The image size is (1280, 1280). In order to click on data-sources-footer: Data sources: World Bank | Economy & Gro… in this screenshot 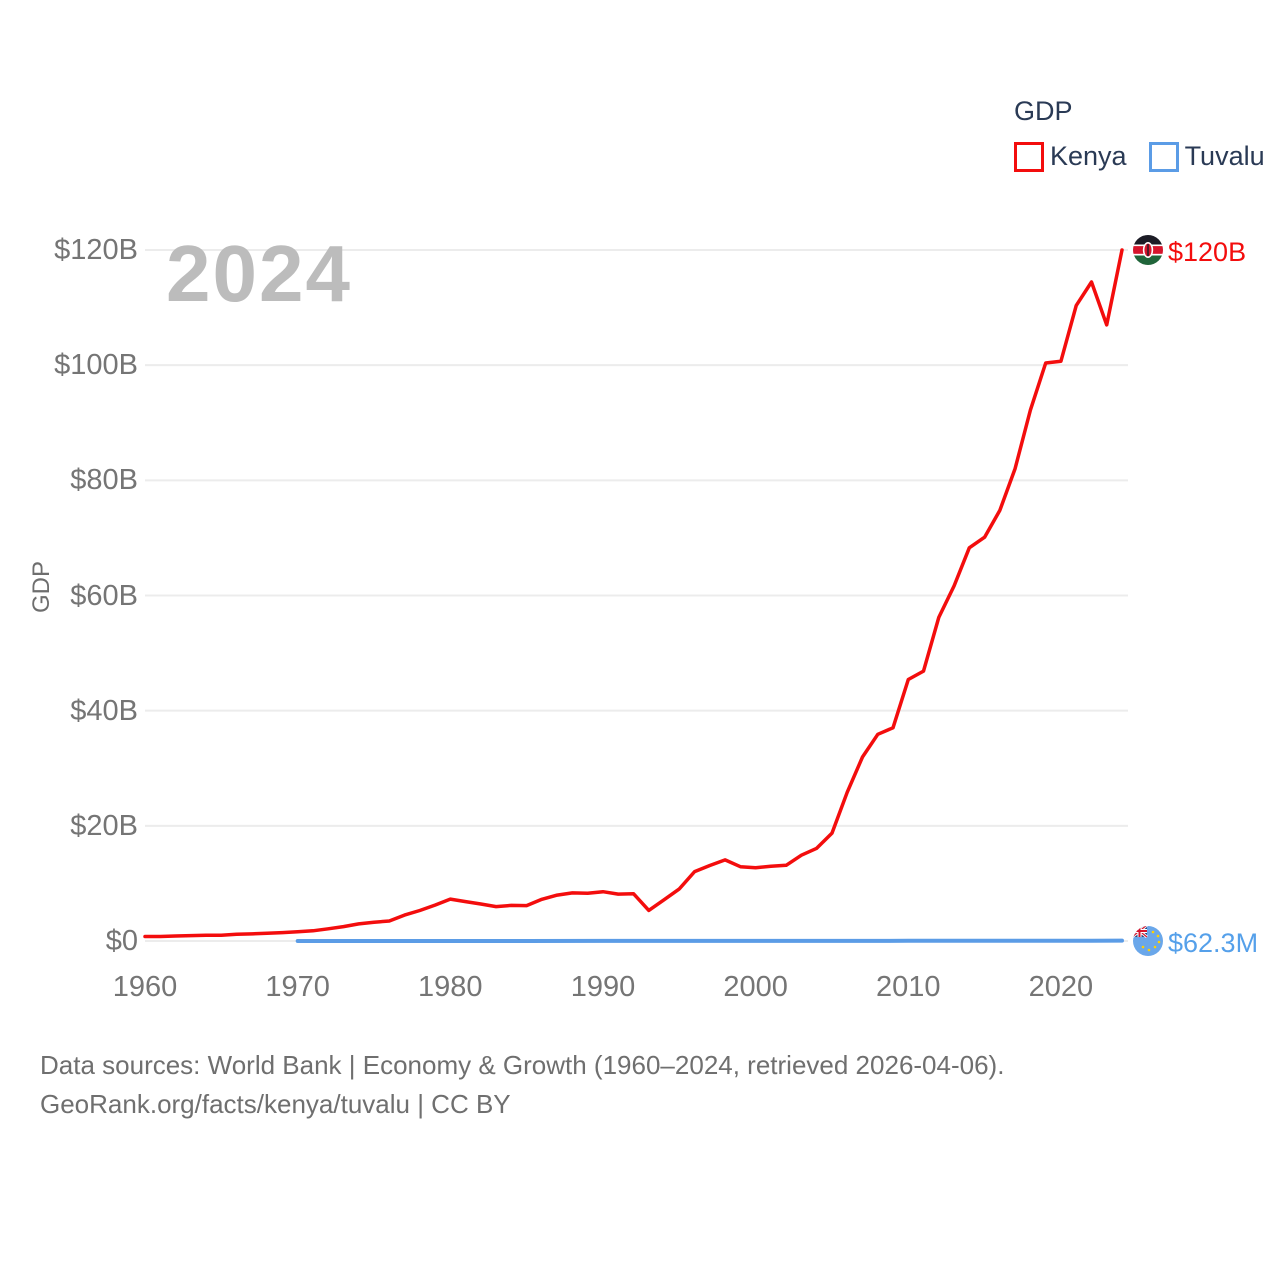, I will do `click(522, 1085)`.